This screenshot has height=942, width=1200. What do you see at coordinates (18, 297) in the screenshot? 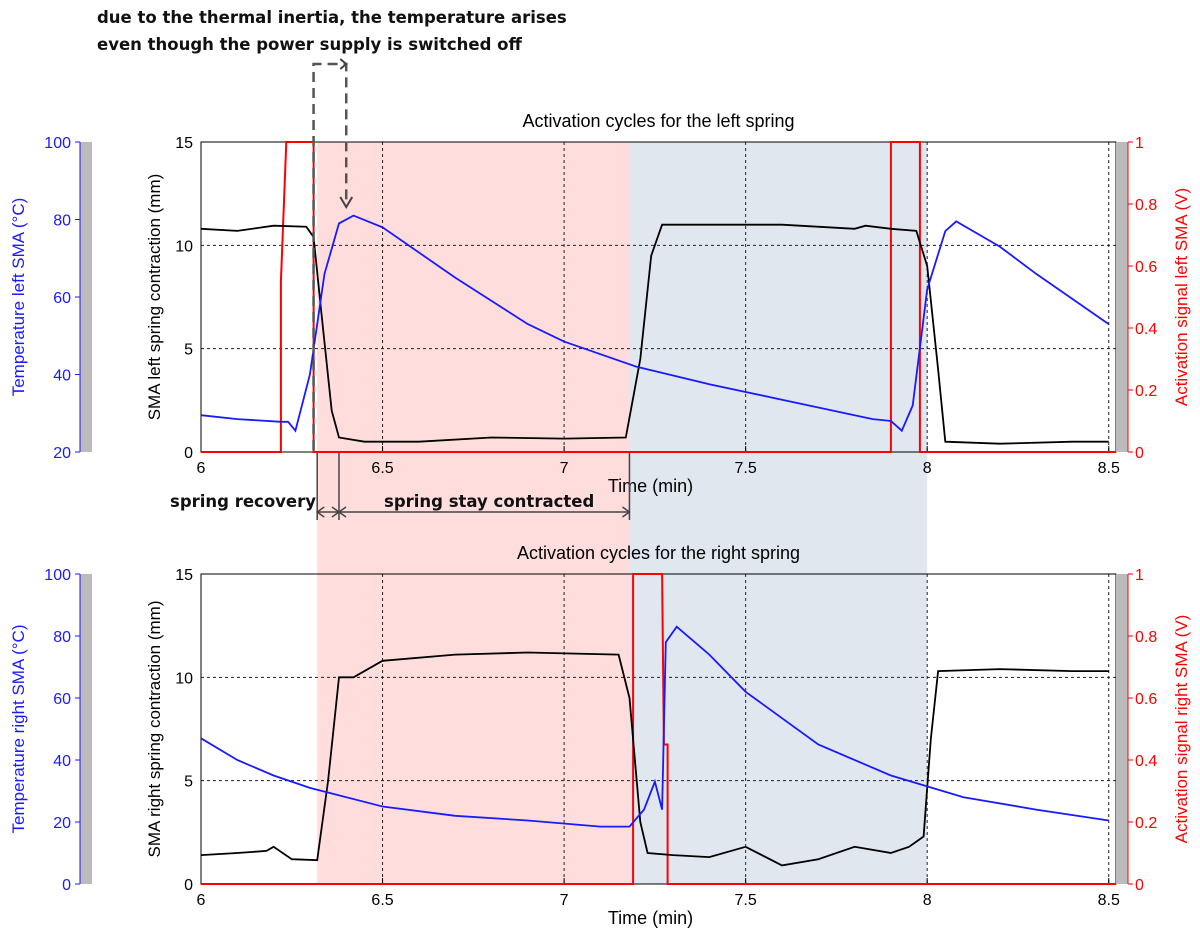
I see `temperature-axis-label: Temperature left SMA (°C)` at bounding box center [18, 297].